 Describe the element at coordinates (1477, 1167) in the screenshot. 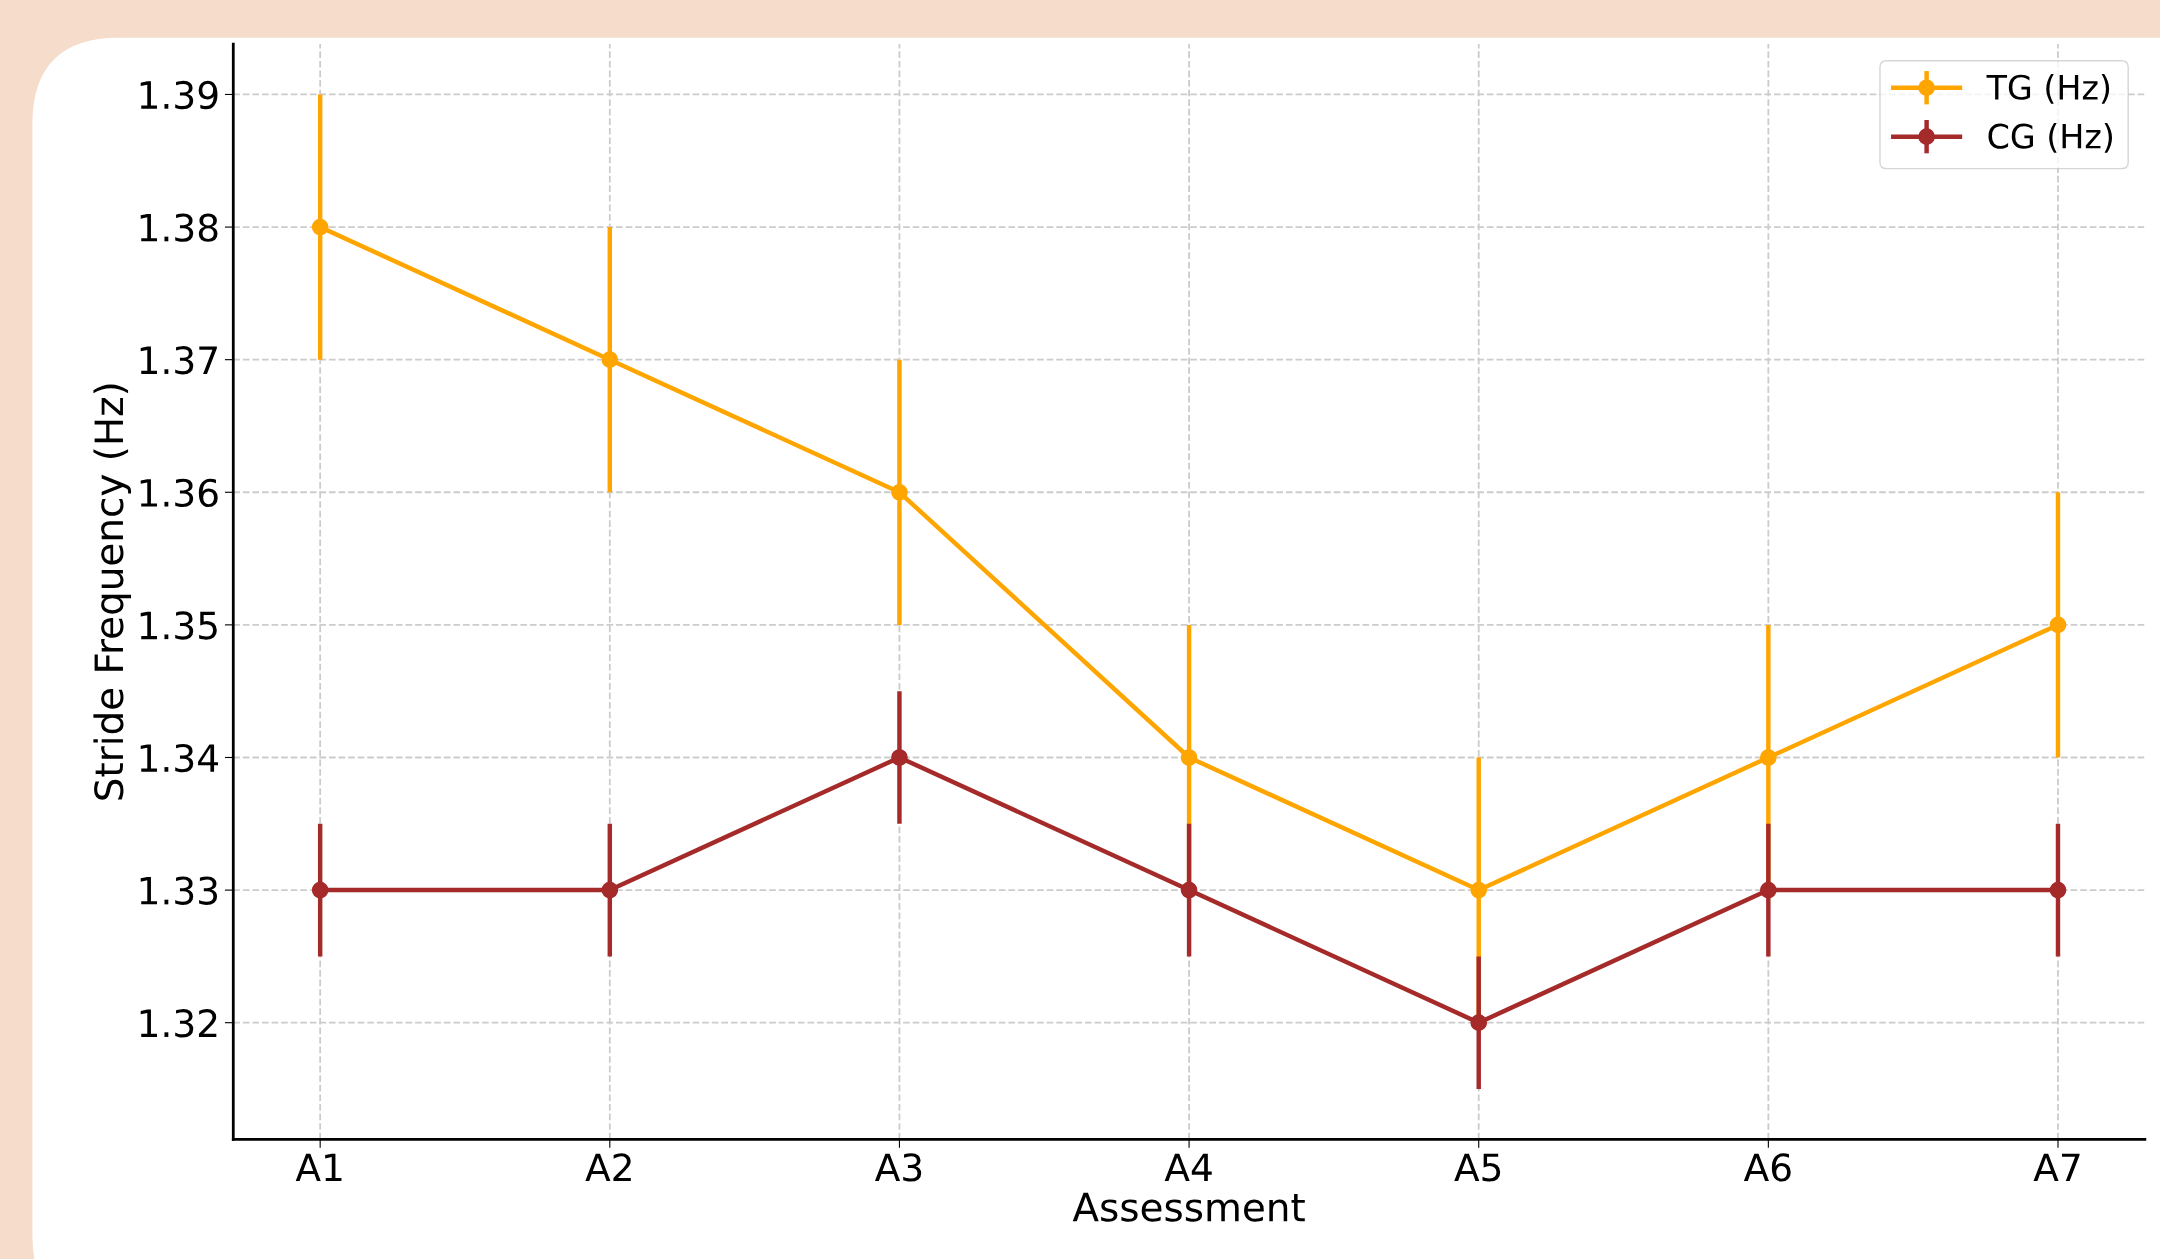

I see `x-tick-label: A5` at that location.